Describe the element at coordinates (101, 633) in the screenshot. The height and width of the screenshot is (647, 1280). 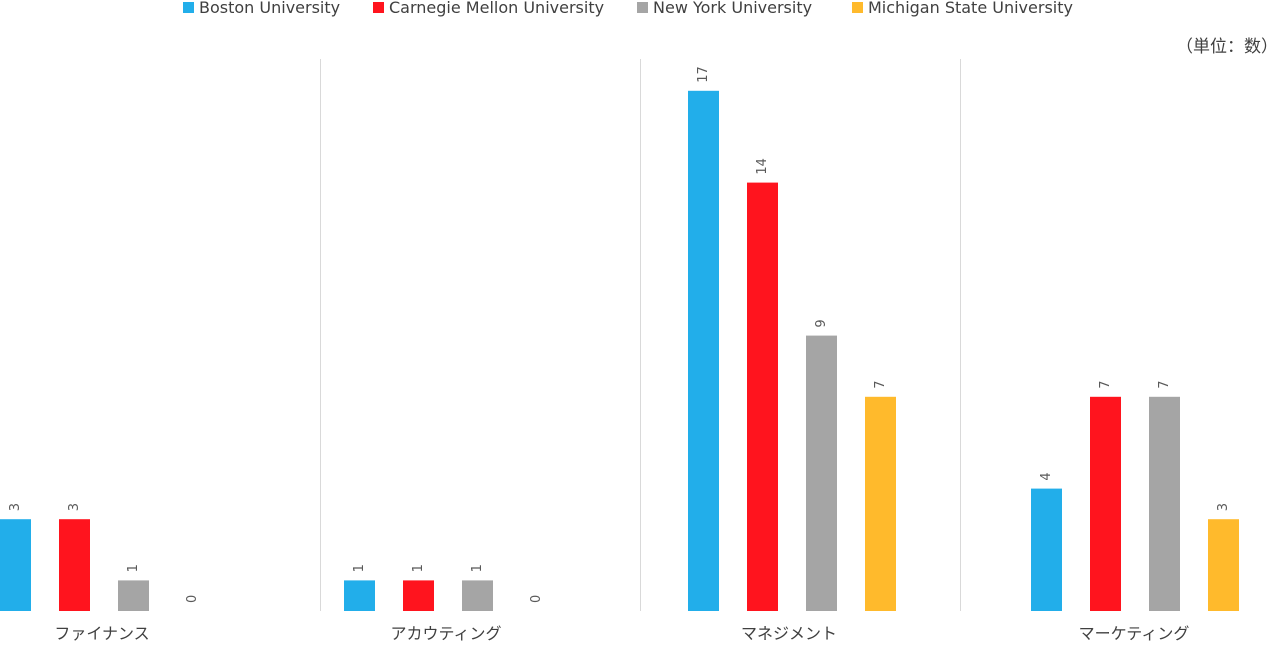
I see `category-label: ファイナンス` at that location.